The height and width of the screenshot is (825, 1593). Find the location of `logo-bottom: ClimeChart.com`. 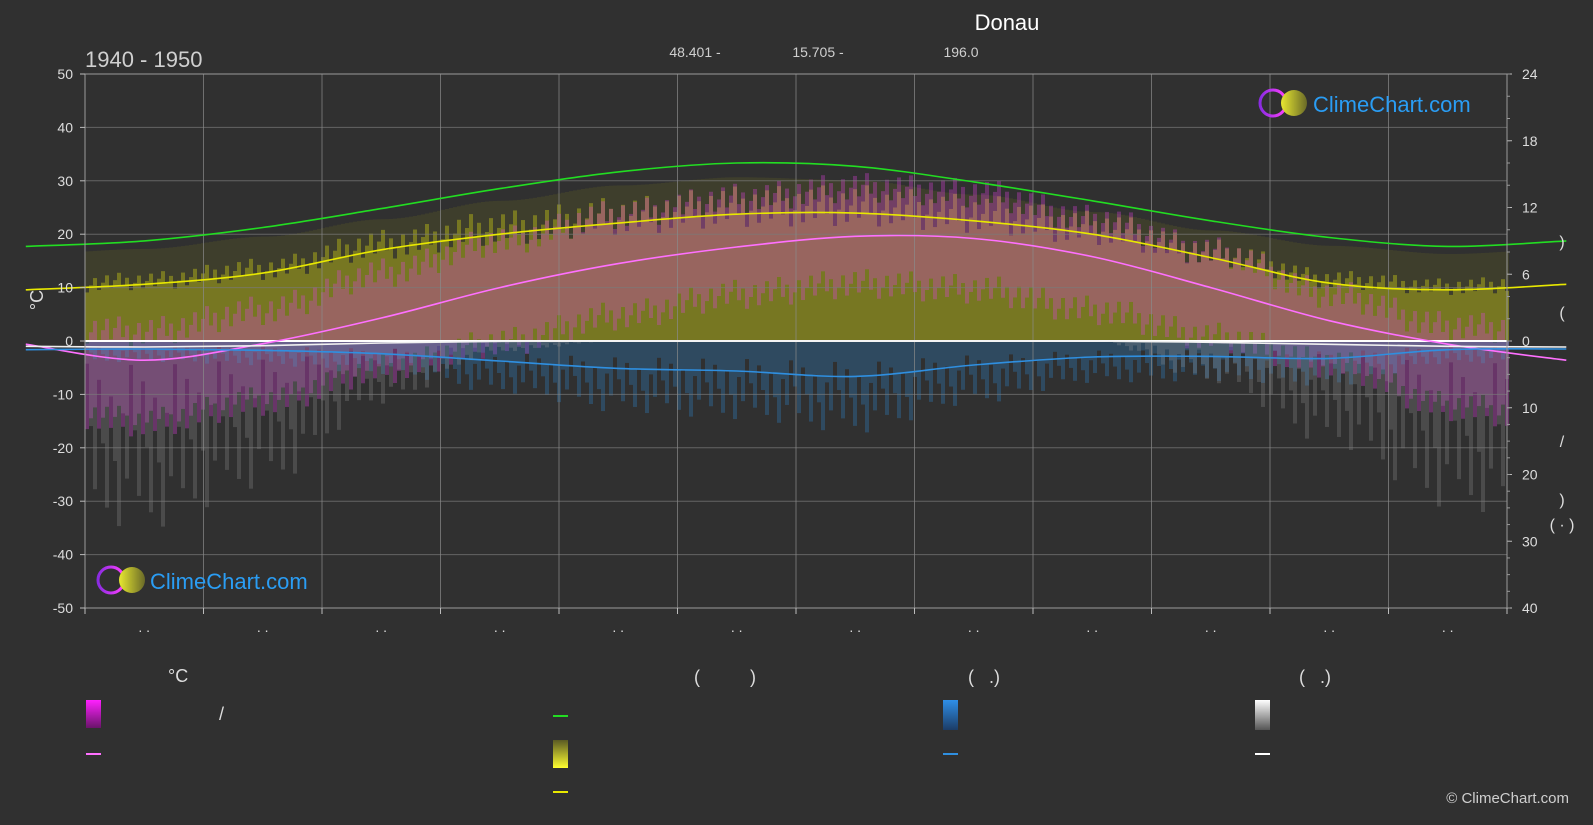

logo-bottom: ClimeChart.com is located at coordinates (202, 580).